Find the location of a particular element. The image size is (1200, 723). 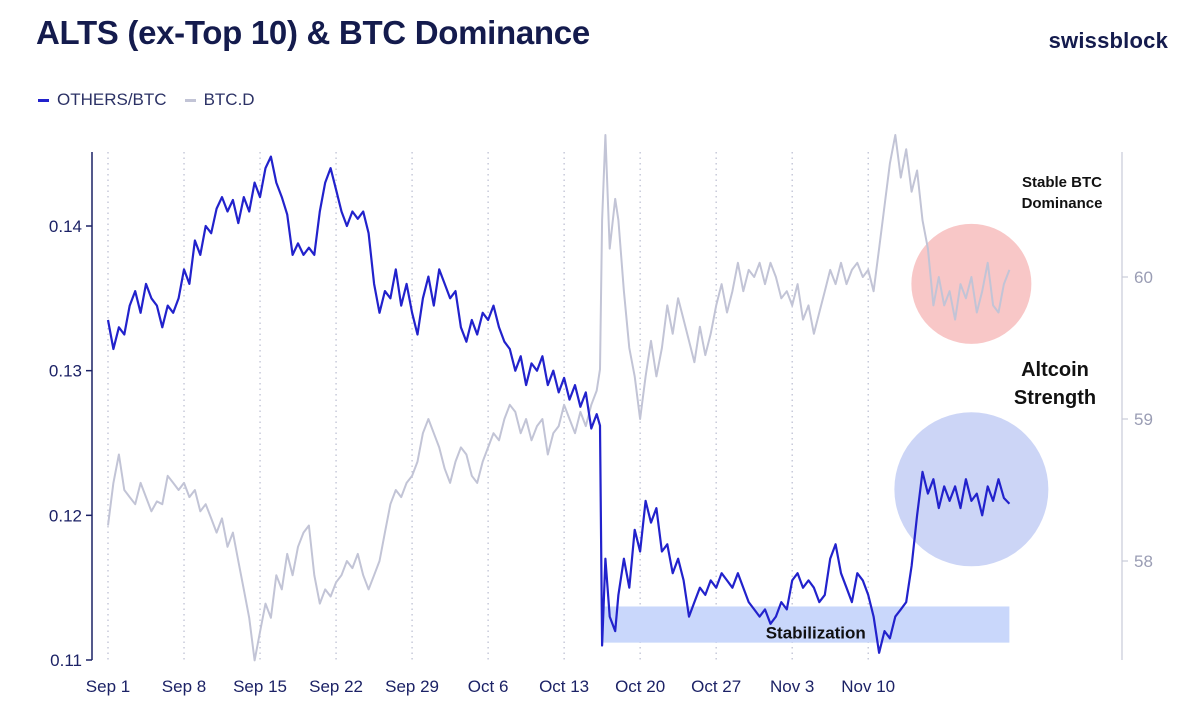

altcoin-strength-circle is located at coordinates (971, 489).